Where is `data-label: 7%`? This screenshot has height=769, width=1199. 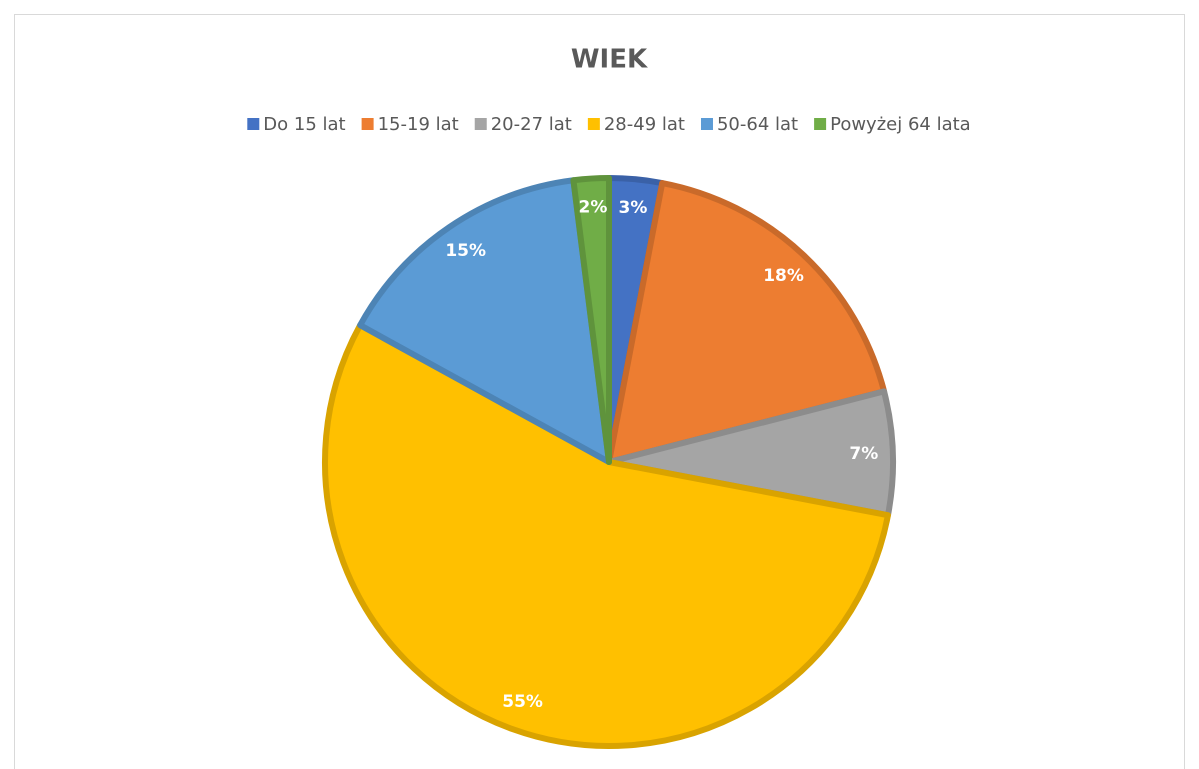
data-label: 7% is located at coordinates (863, 454).